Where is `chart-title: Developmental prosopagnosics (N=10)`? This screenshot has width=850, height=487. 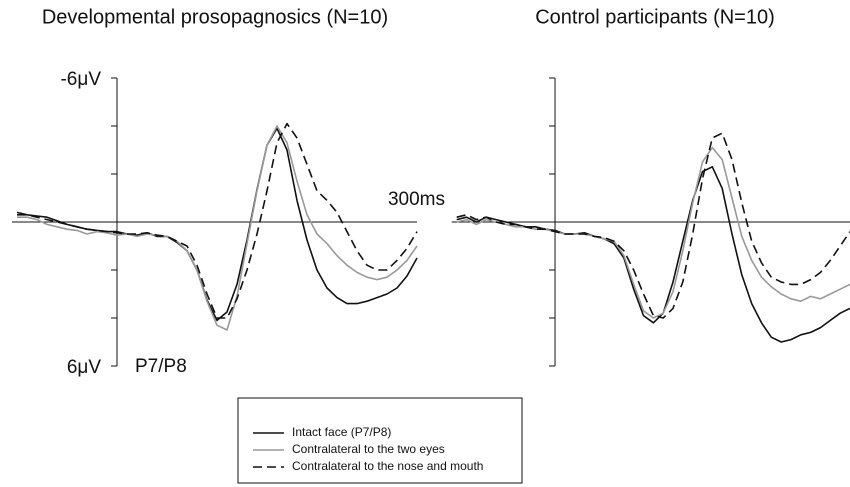 chart-title: Developmental prosopagnosics (N=10) is located at coordinates (215, 17).